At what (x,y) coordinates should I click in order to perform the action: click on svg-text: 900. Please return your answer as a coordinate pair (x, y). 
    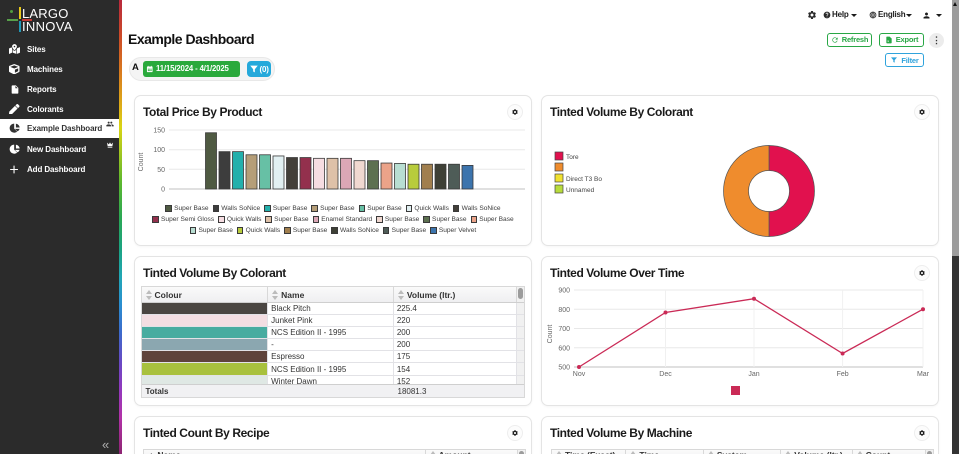
    Looking at the image, I should click on (564, 291).